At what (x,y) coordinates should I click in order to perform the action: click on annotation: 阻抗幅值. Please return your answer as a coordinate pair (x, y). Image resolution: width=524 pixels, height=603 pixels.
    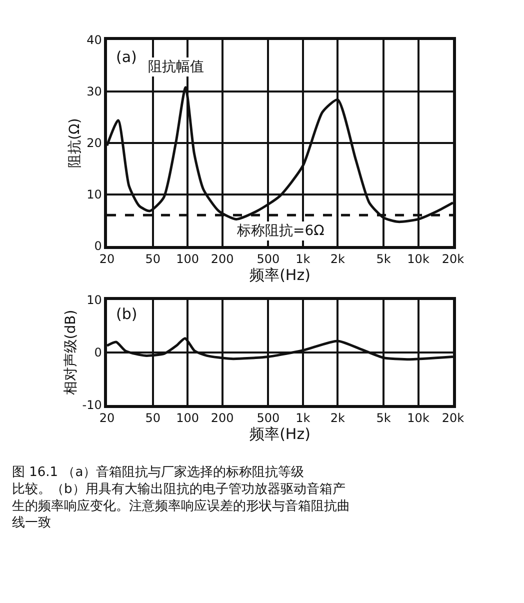
    Looking at the image, I should click on (176, 67).